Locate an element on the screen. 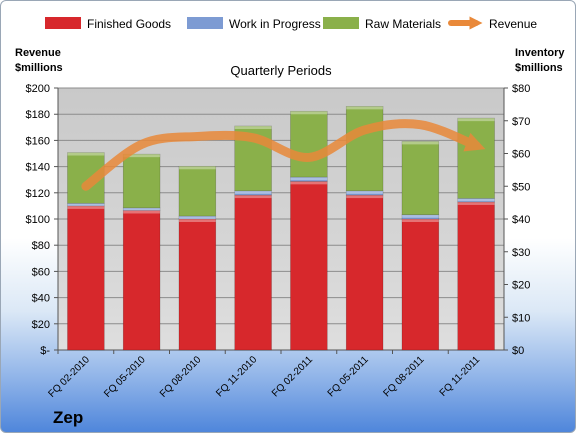  right-tick-label: $60 is located at coordinates (521, 155).